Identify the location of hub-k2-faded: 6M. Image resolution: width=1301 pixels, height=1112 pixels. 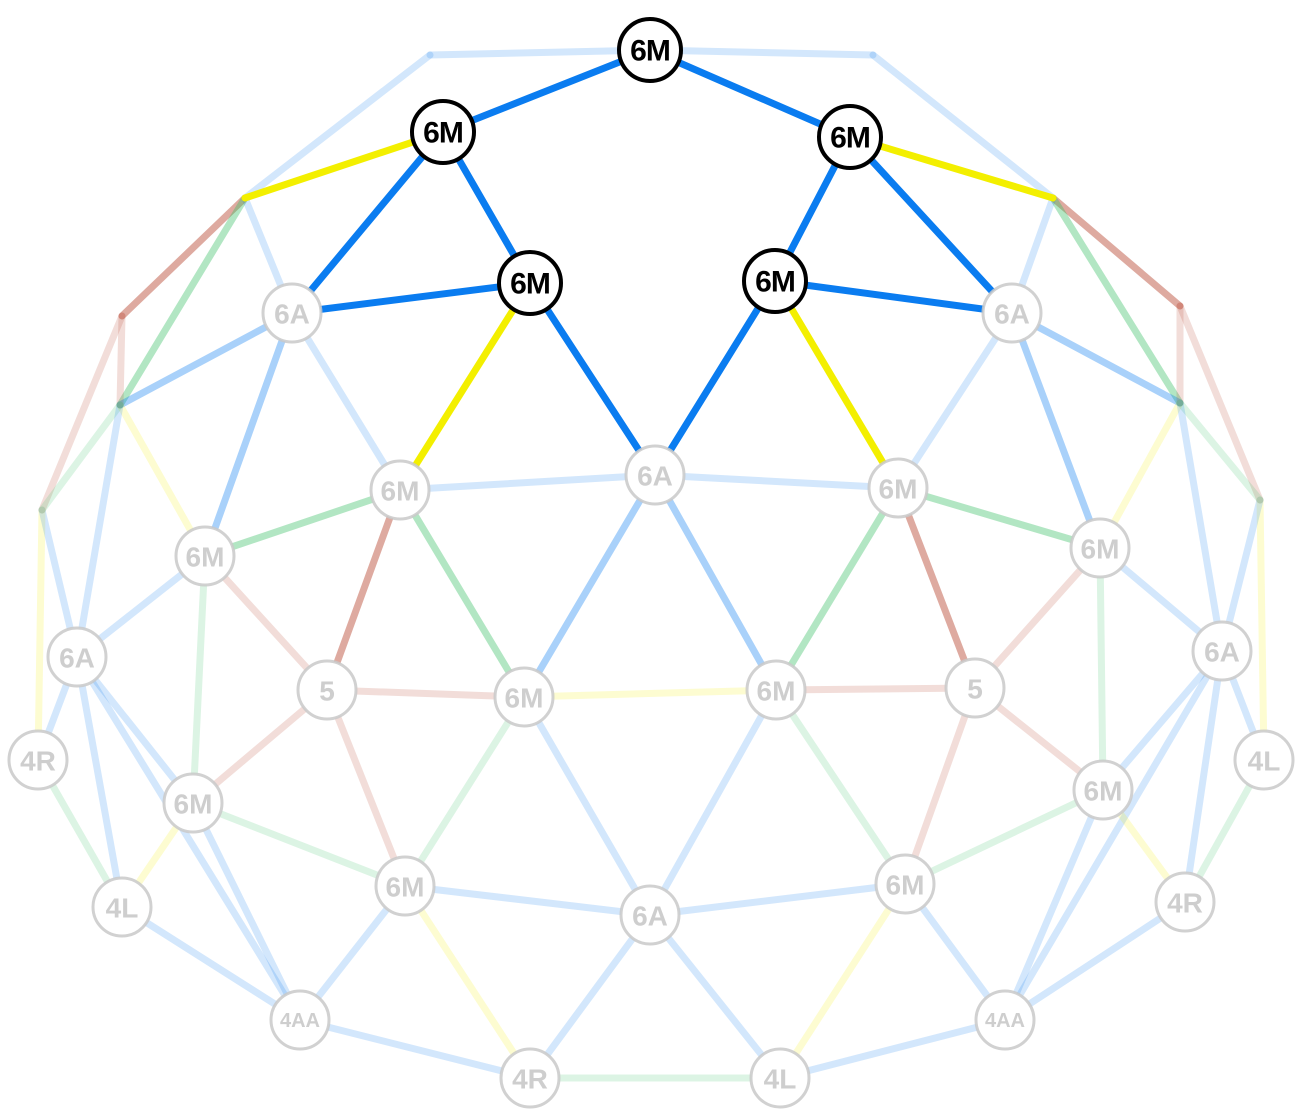
(1103, 790).